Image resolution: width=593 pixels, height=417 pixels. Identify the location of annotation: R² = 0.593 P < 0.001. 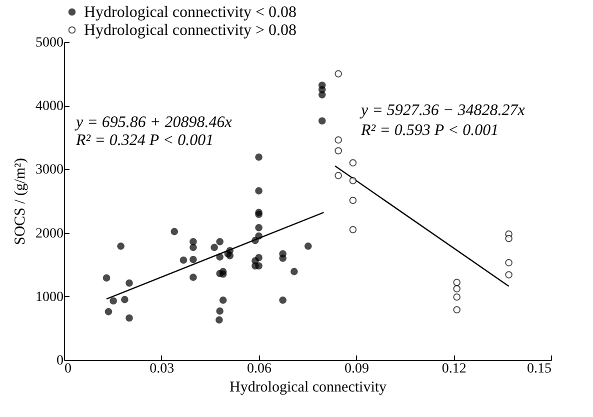
(429, 130).